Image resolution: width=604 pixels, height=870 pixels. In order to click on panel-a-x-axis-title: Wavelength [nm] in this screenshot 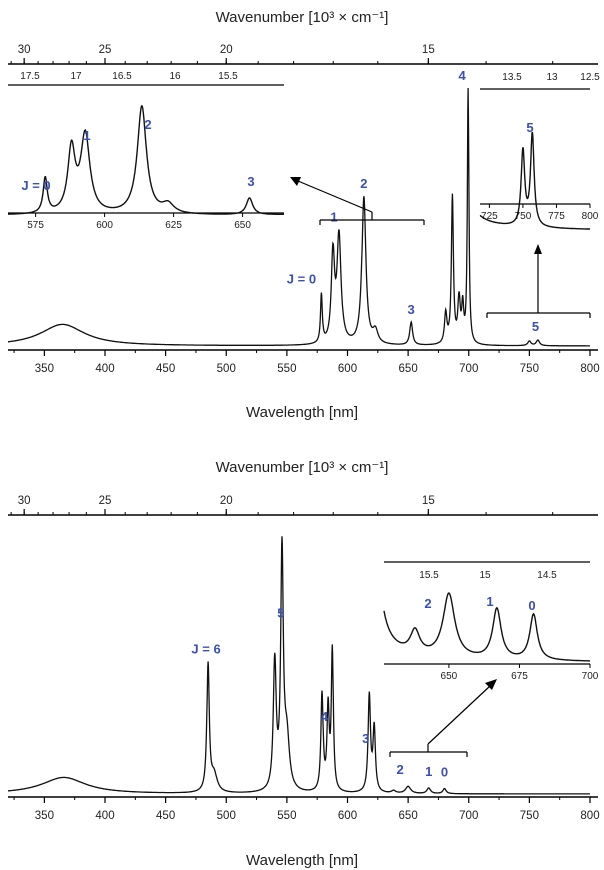, I will do `click(302, 412)`.